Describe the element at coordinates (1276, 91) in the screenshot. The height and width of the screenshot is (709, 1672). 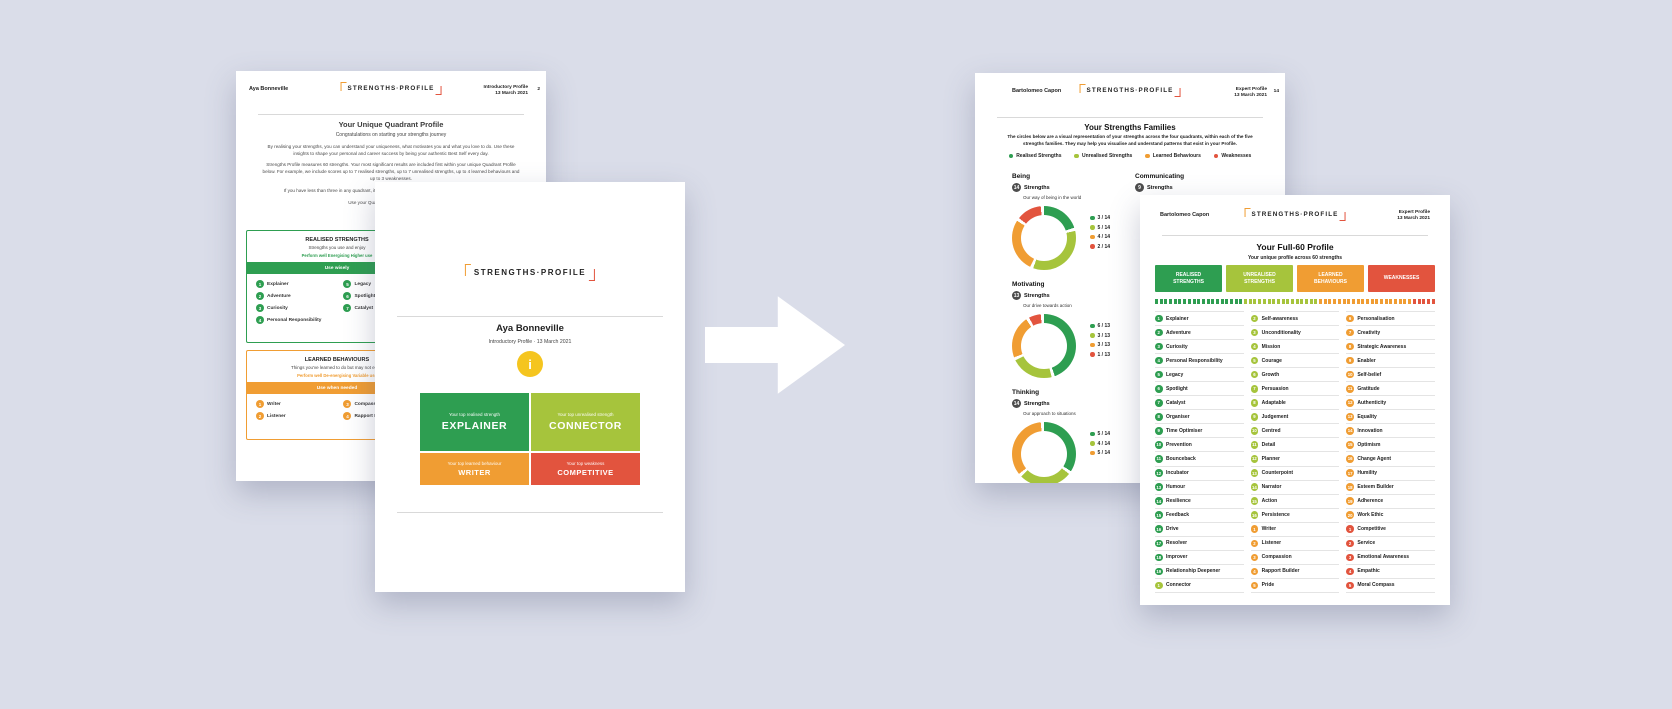
I see `page-number: 14` at that location.